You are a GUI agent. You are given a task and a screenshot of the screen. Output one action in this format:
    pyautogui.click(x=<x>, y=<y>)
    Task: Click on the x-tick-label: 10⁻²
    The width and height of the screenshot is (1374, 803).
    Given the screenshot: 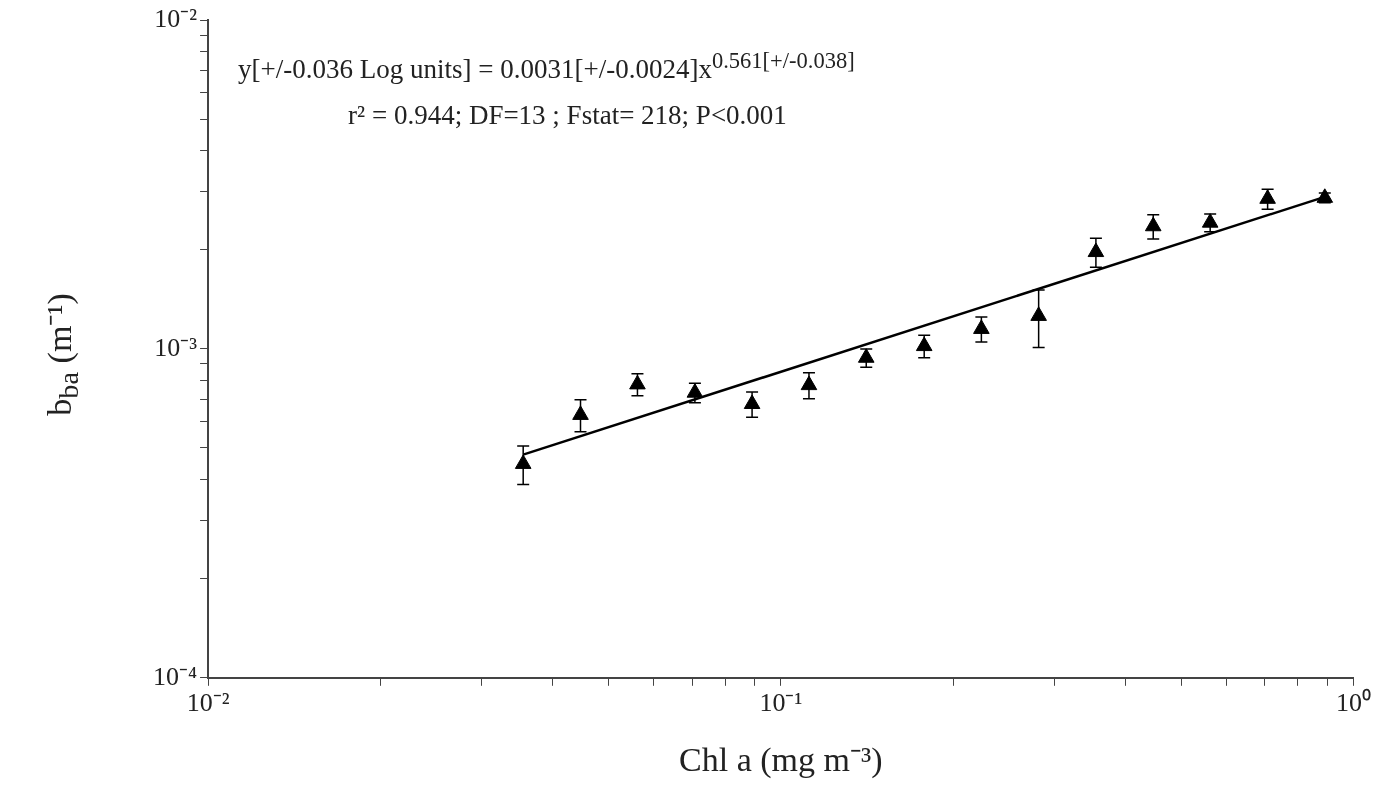 What is the action you would take?
    pyautogui.click(x=208, y=703)
    